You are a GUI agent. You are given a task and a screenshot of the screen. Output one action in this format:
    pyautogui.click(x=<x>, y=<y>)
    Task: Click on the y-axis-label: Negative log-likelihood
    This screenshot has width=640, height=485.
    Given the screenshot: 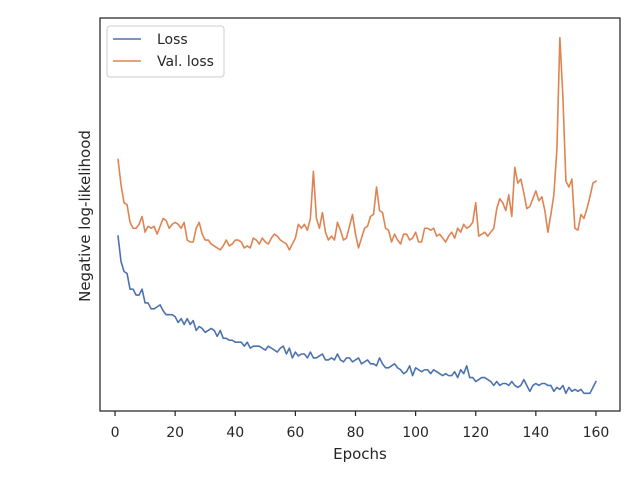 What is the action you would take?
    pyautogui.click(x=85, y=216)
    